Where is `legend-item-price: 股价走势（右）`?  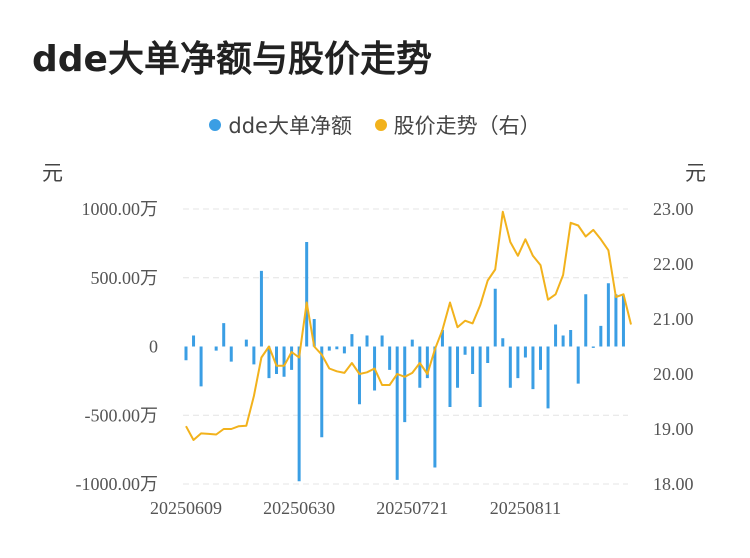
legend-item-price: 股价走势（右） is located at coordinates (457, 125).